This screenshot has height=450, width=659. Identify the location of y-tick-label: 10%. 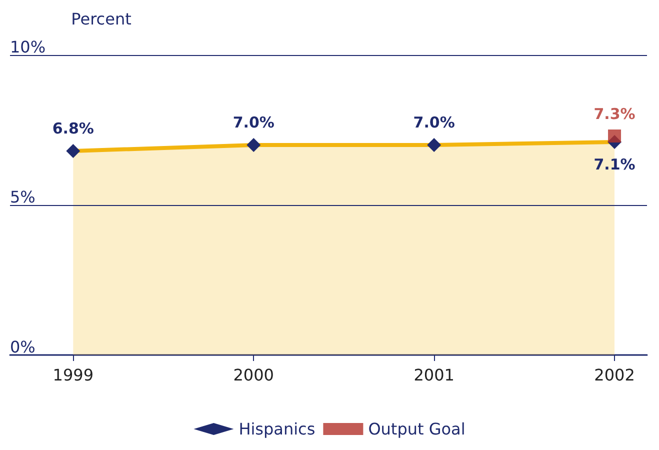
(28, 47).